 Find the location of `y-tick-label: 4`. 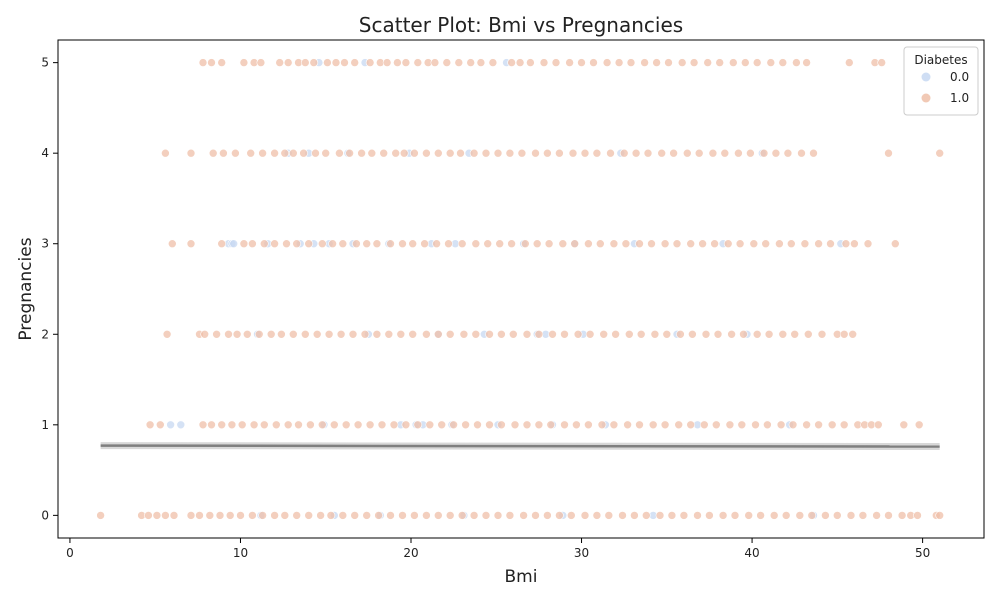

y-tick-label: 4 is located at coordinates (45, 153).